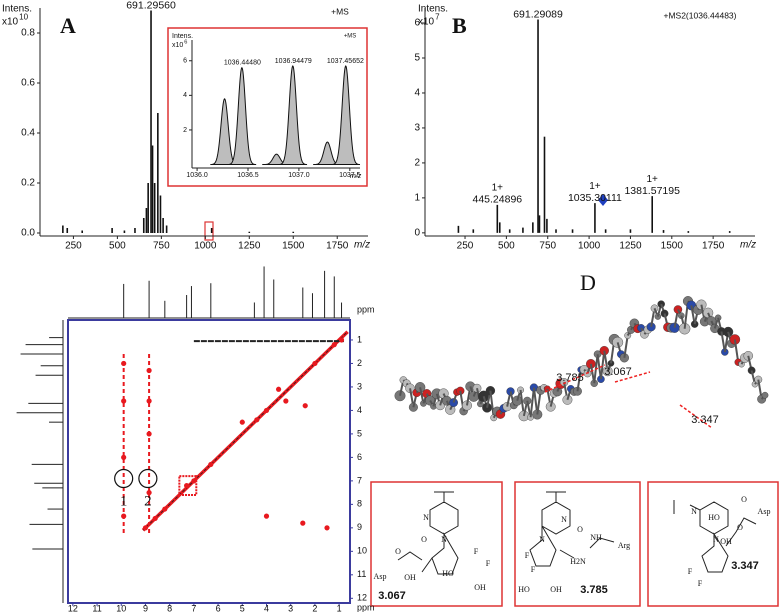  I want to click on atom-label: Asp, so click(380, 576).